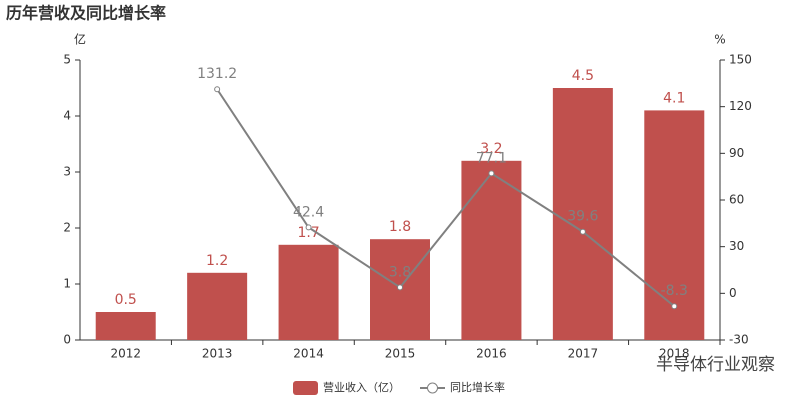 The width and height of the screenshot is (800, 400). Describe the element at coordinates (582, 217) in the screenshot. I see `line-value-label: 39.6` at that location.